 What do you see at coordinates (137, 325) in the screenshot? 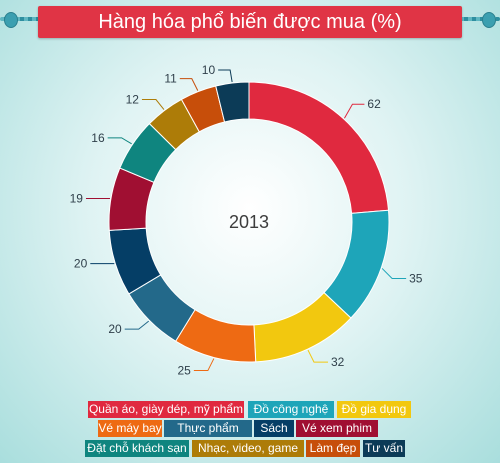
I see `leader-line-thuc-pham` at bounding box center [137, 325].